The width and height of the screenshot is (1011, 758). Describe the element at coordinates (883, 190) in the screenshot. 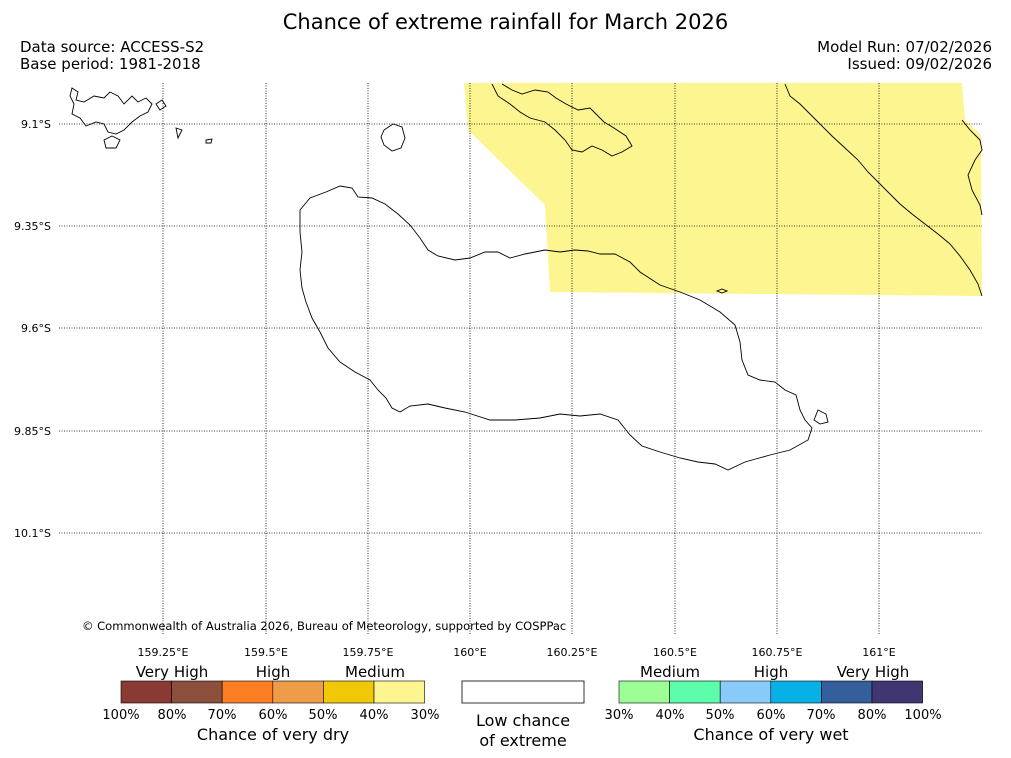

I see `isabel-coastline` at that location.